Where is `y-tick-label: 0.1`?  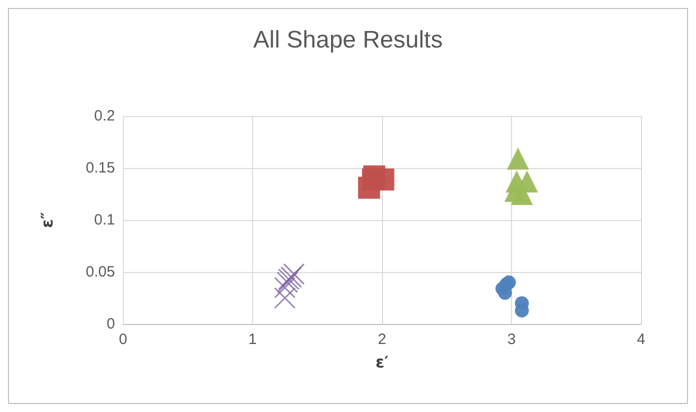 y-tick-label: 0.1 is located at coordinates (104, 220).